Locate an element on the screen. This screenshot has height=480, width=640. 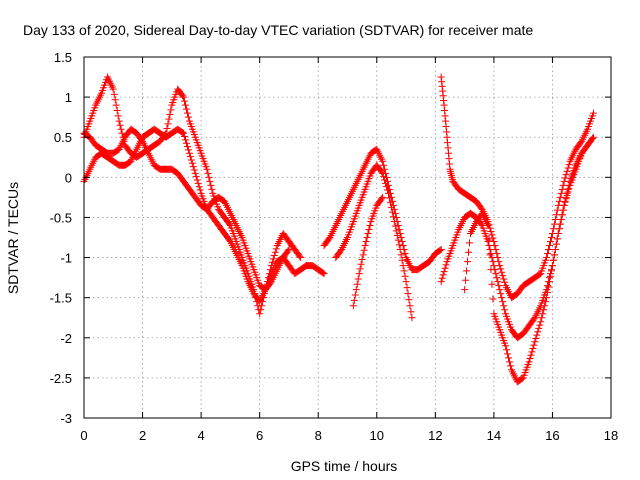
x-tick-label: 18 is located at coordinates (611, 435).